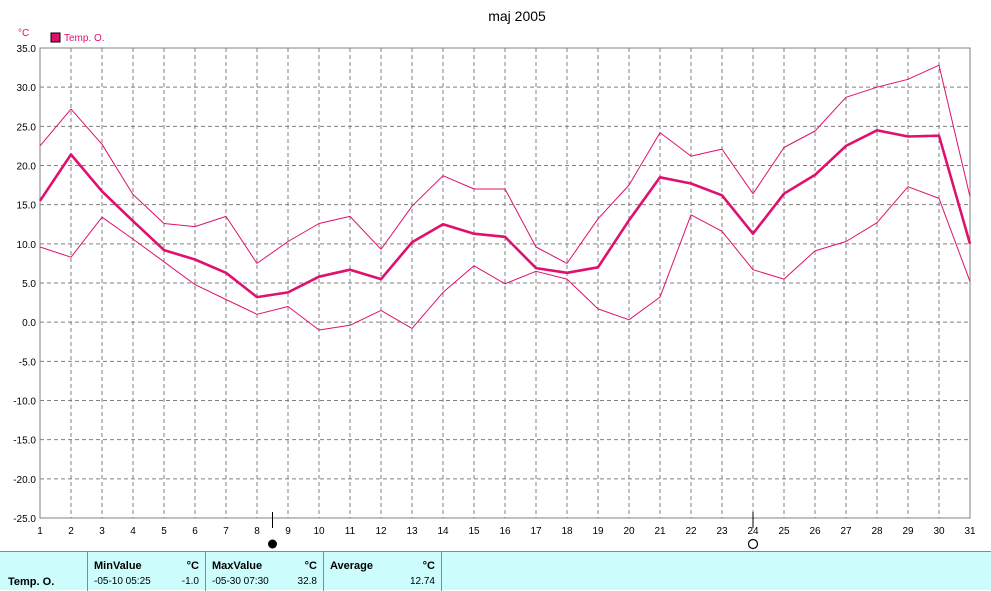 This screenshot has width=991, height=591. I want to click on chart-title: maj 2005, so click(517, 16).